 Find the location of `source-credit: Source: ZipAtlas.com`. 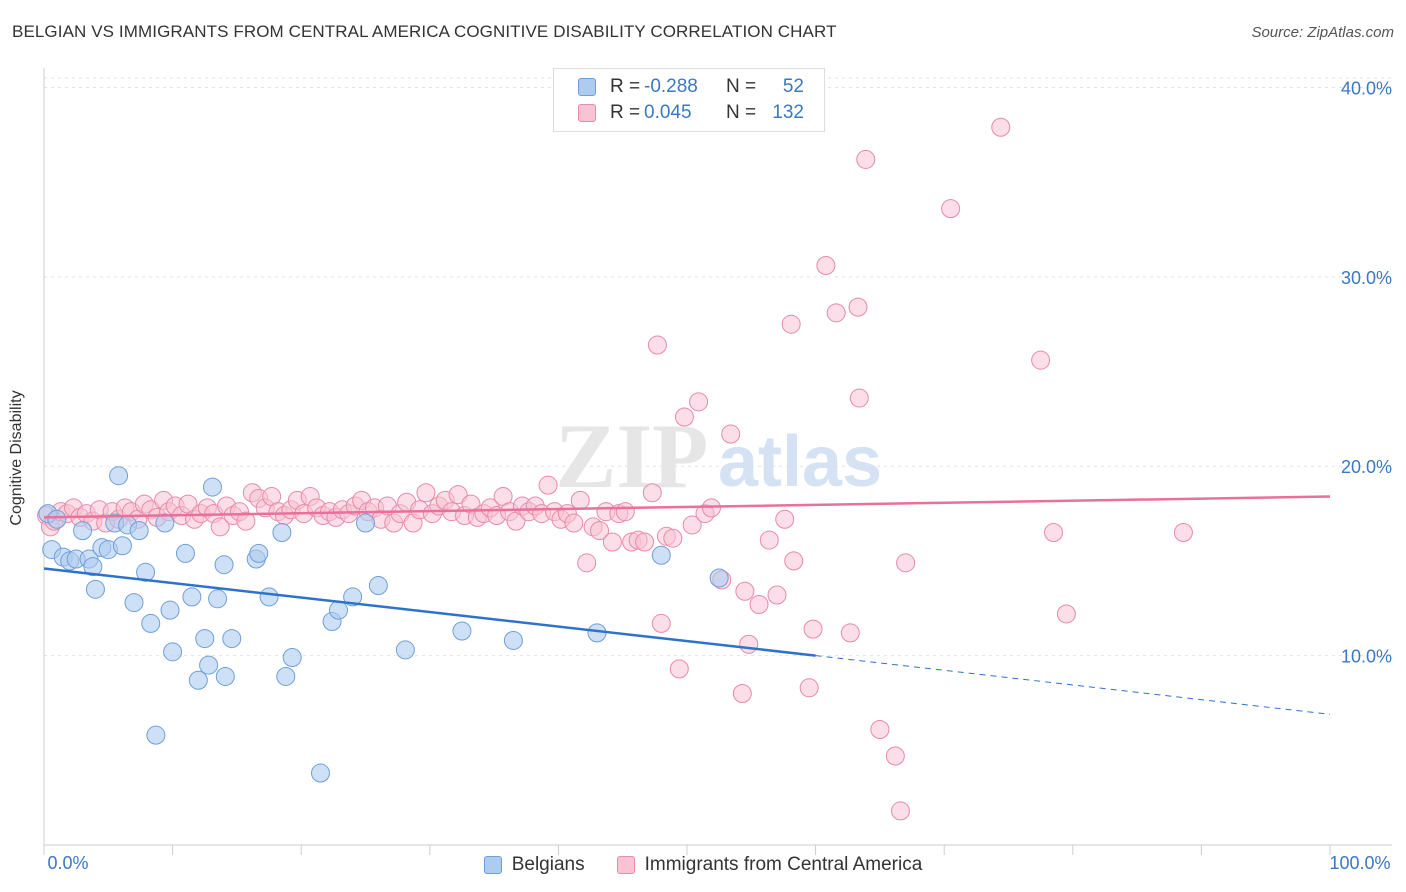

source-credit: Source: ZipAtlas.com is located at coordinates (1322, 32).